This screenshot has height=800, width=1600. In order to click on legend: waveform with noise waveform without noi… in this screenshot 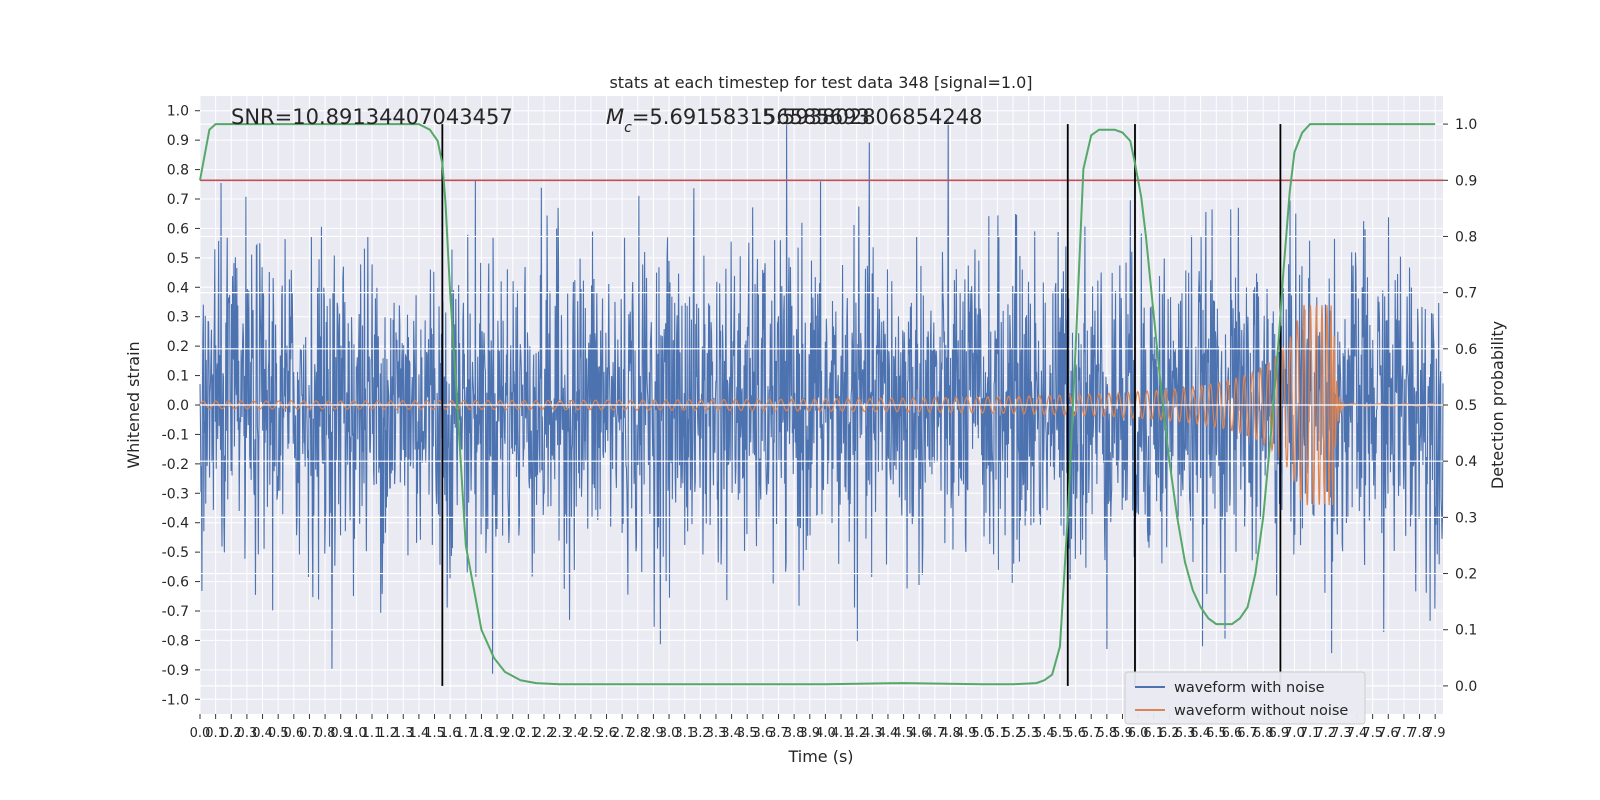, I will do `click(1245, 698)`.